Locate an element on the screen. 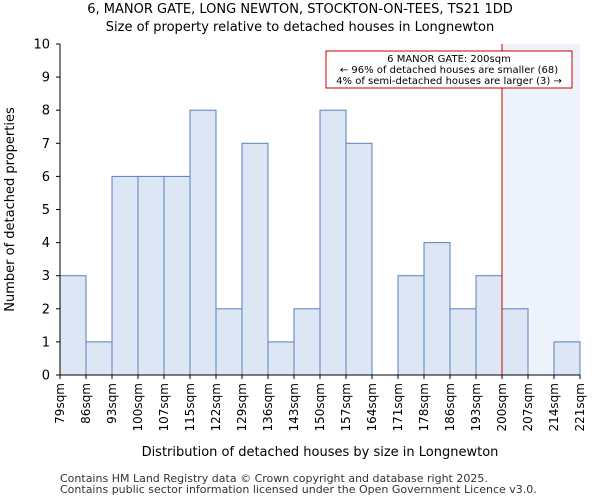  bar-143sqm is located at coordinates (307, 342).